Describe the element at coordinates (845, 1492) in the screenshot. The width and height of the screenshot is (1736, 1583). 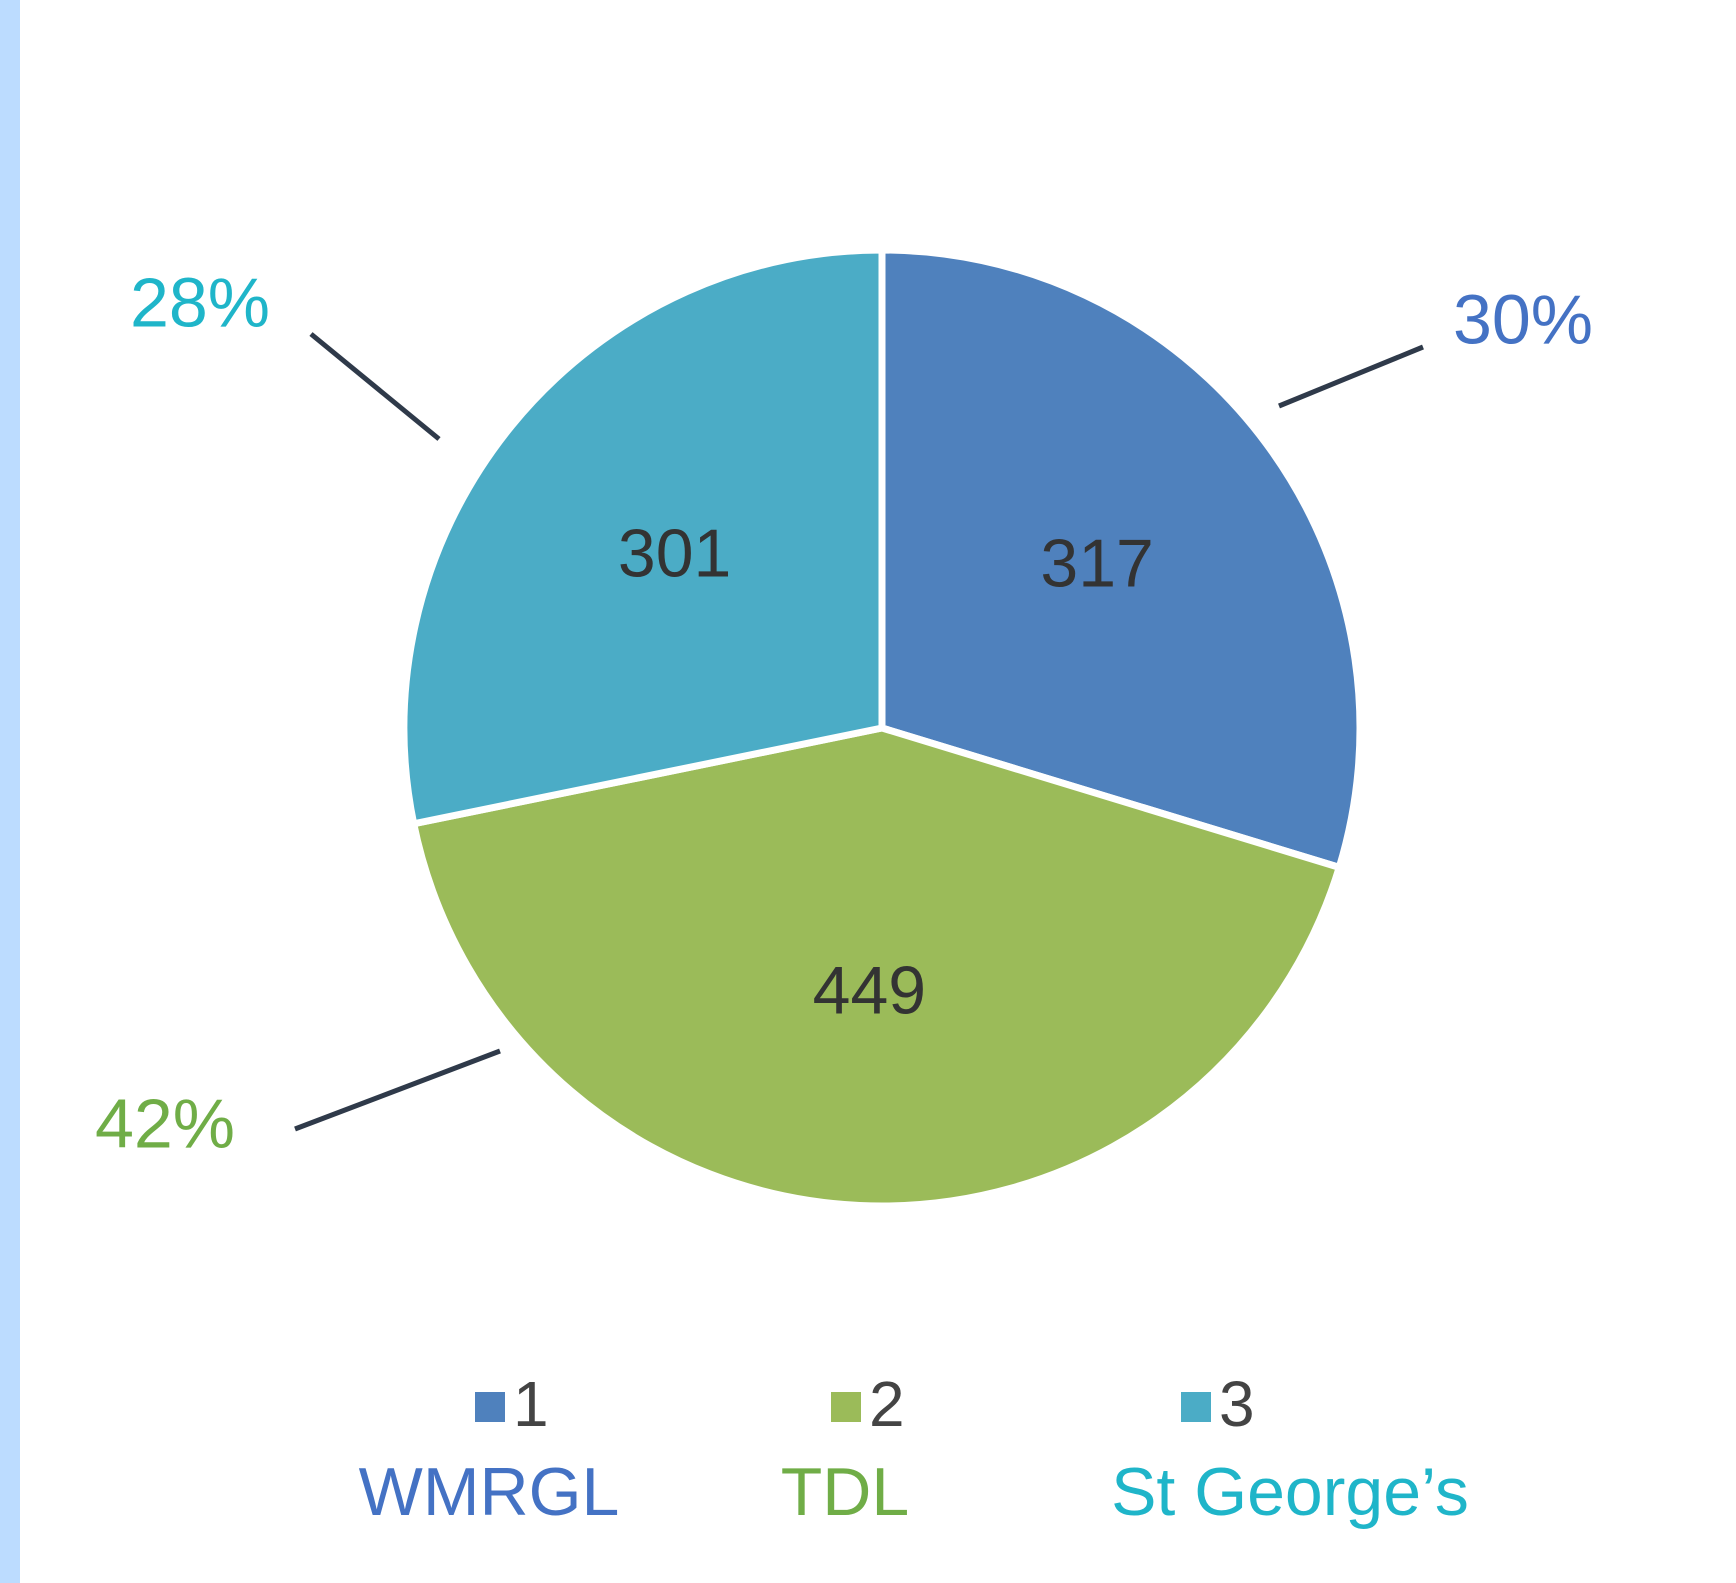
I see `legend-name: TDL` at that location.